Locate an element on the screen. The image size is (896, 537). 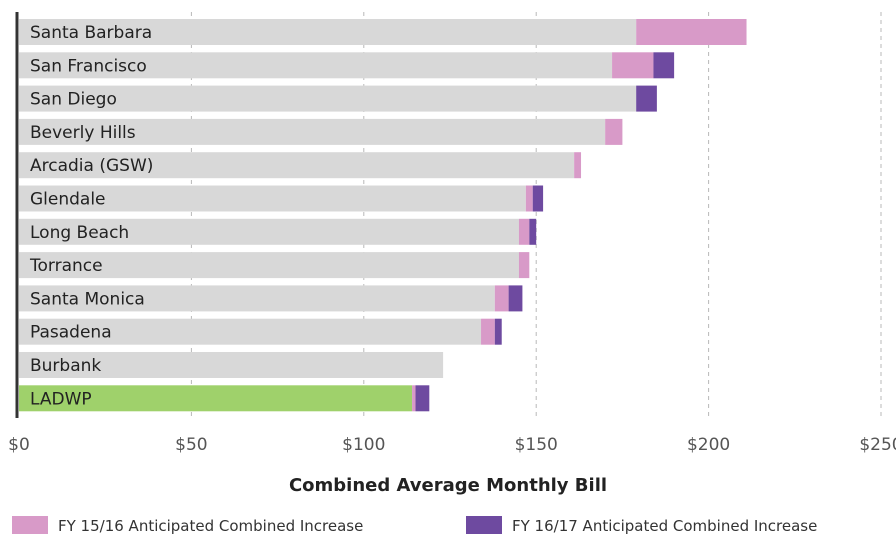
x-tick-label: $100 is located at coordinates (363, 445).